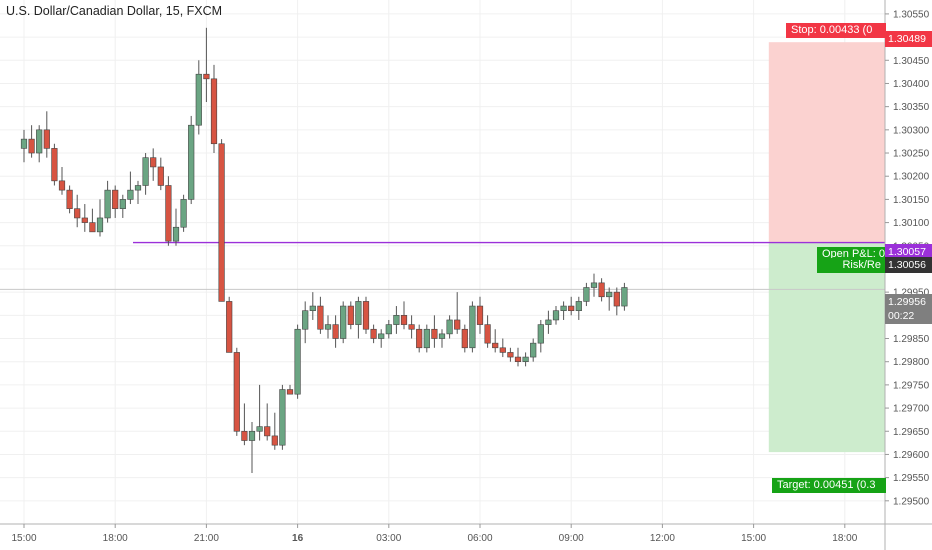  Describe the element at coordinates (911, 14) in the screenshot. I see `price-tick-label: 1.30550` at that location.